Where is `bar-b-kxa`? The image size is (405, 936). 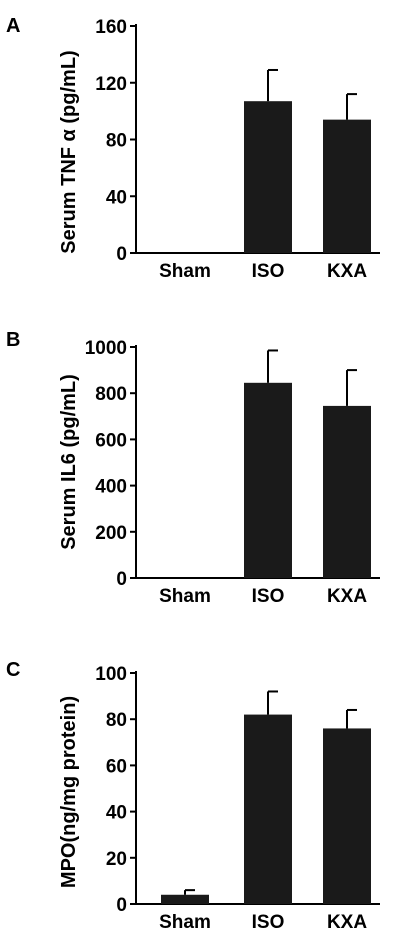 bar-b-kxa is located at coordinates (347, 491).